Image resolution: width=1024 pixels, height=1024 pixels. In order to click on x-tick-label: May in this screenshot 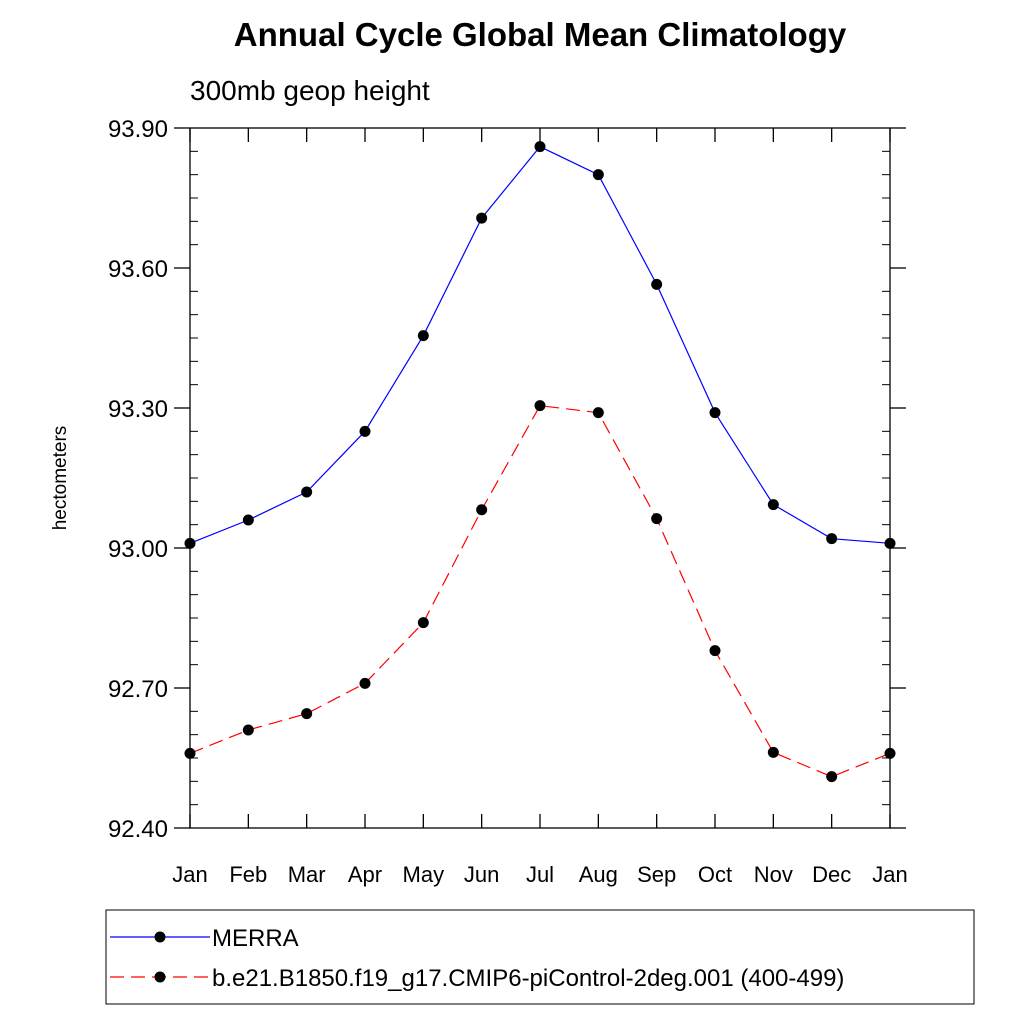, I will do `click(424, 874)`.